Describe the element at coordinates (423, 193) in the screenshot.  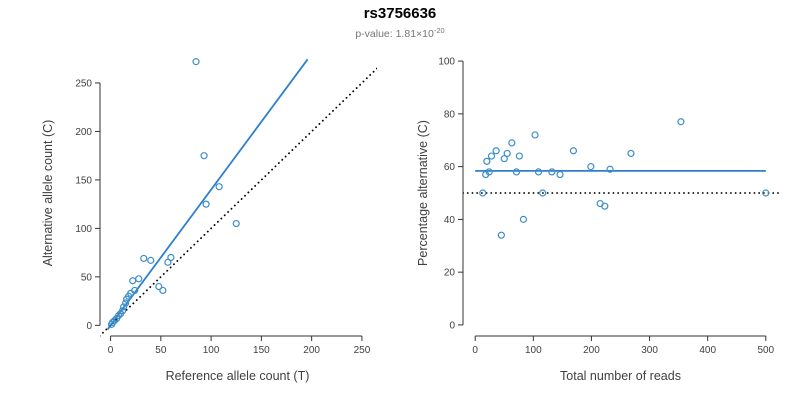
I see `y-axis-label: Percentage alternative (C)` at that location.